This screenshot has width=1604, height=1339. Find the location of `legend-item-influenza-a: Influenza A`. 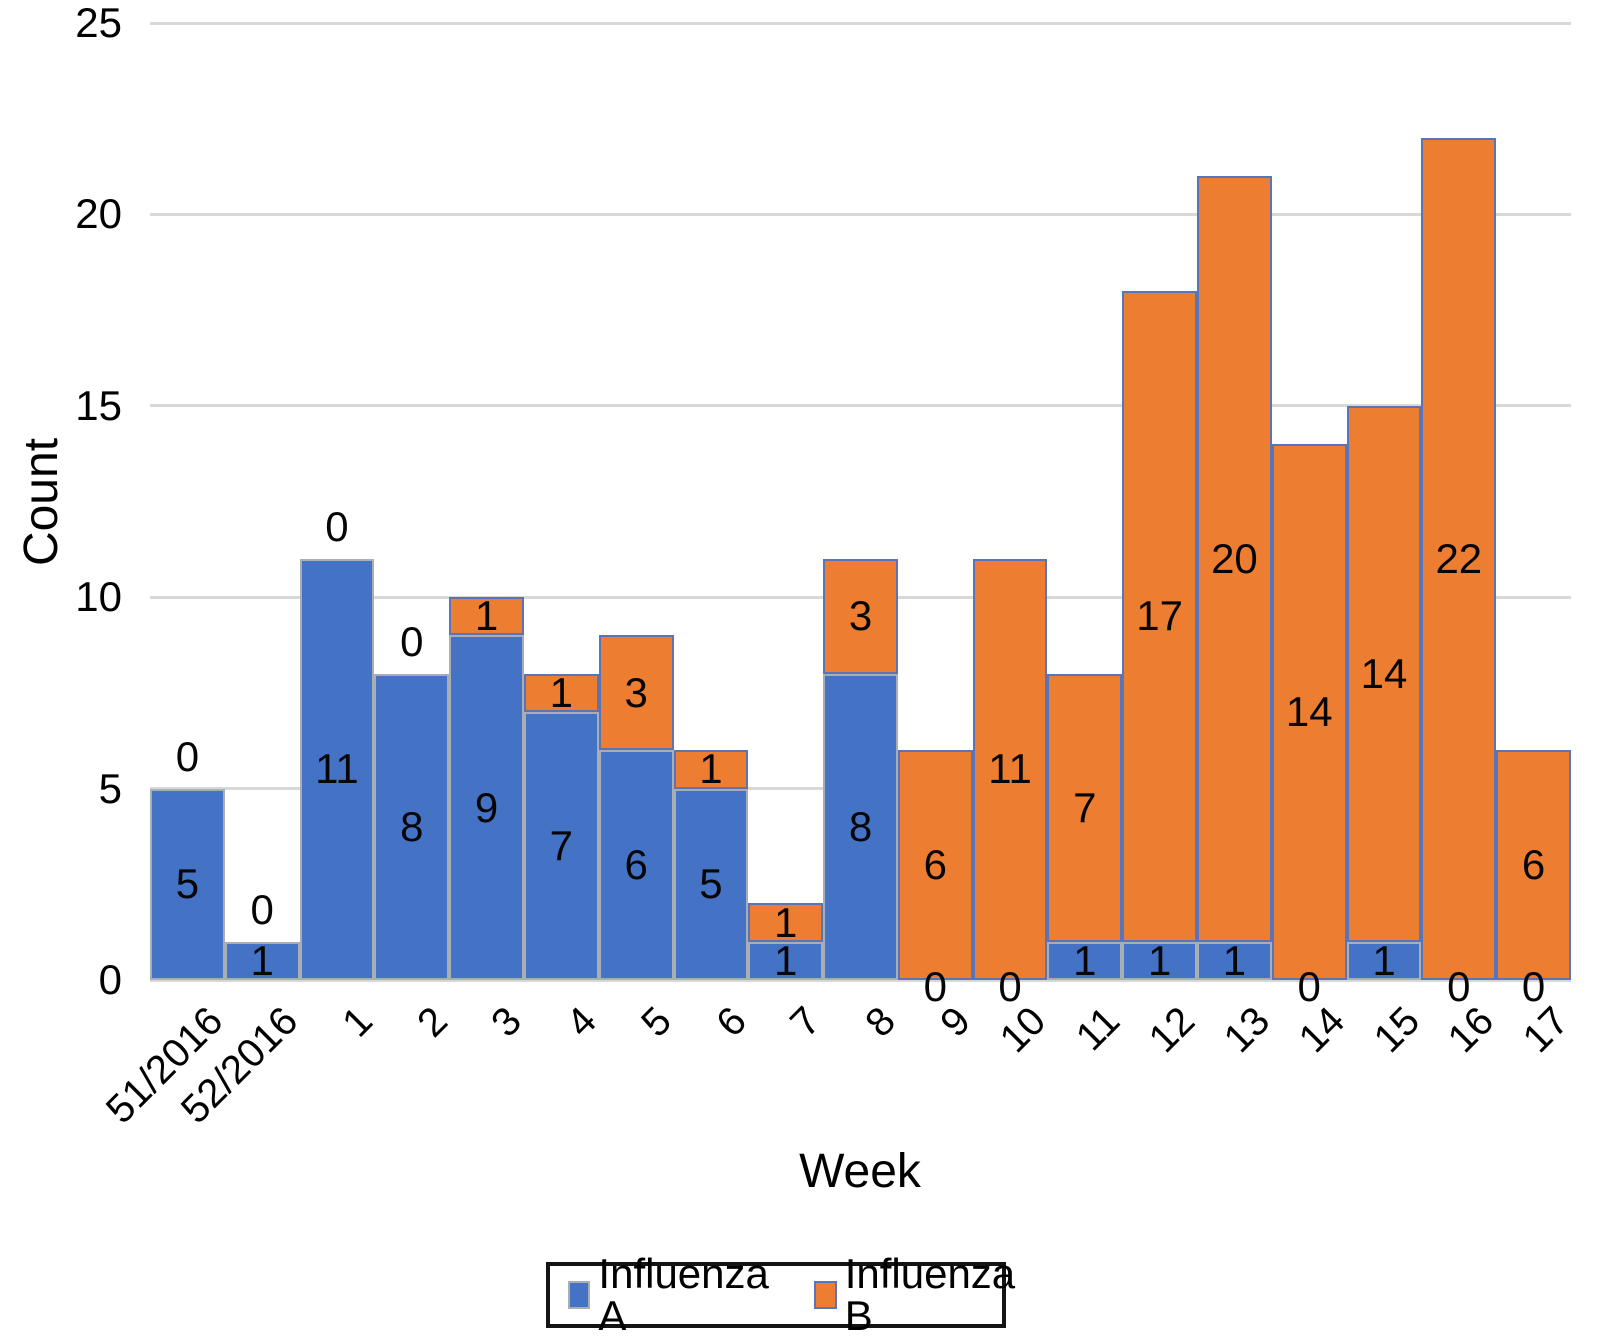

legend-item-influenza-a: Influenza A is located at coordinates (670, 1295).